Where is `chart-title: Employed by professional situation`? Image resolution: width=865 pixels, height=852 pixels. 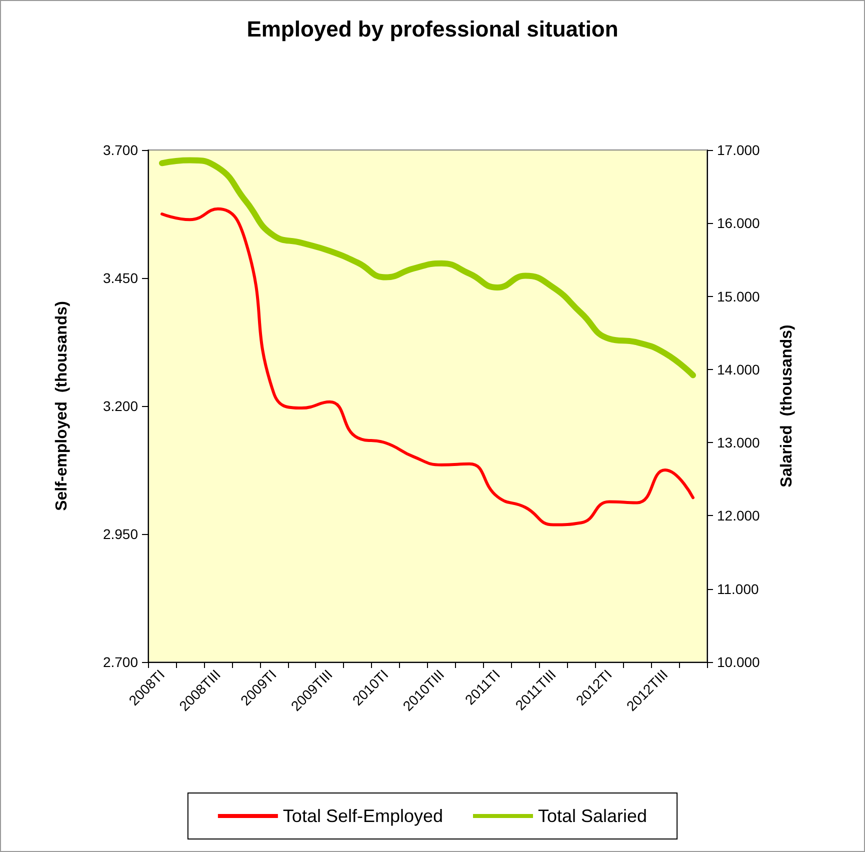
chart-title: Employed by professional situation is located at coordinates (432, 29).